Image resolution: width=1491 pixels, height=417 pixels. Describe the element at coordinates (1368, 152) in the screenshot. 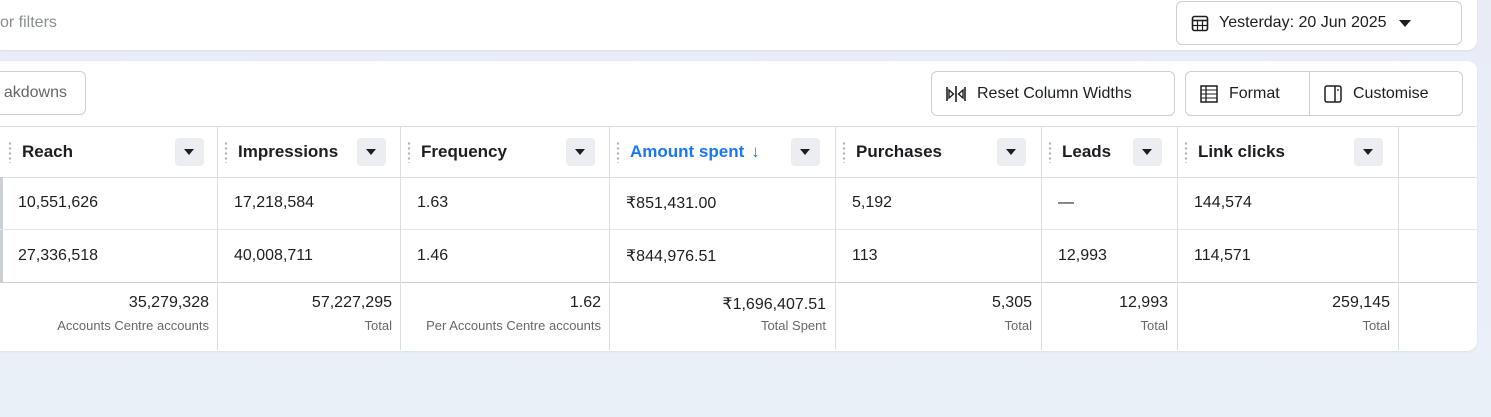

I see `column-menu-link-clicks-button` at that location.